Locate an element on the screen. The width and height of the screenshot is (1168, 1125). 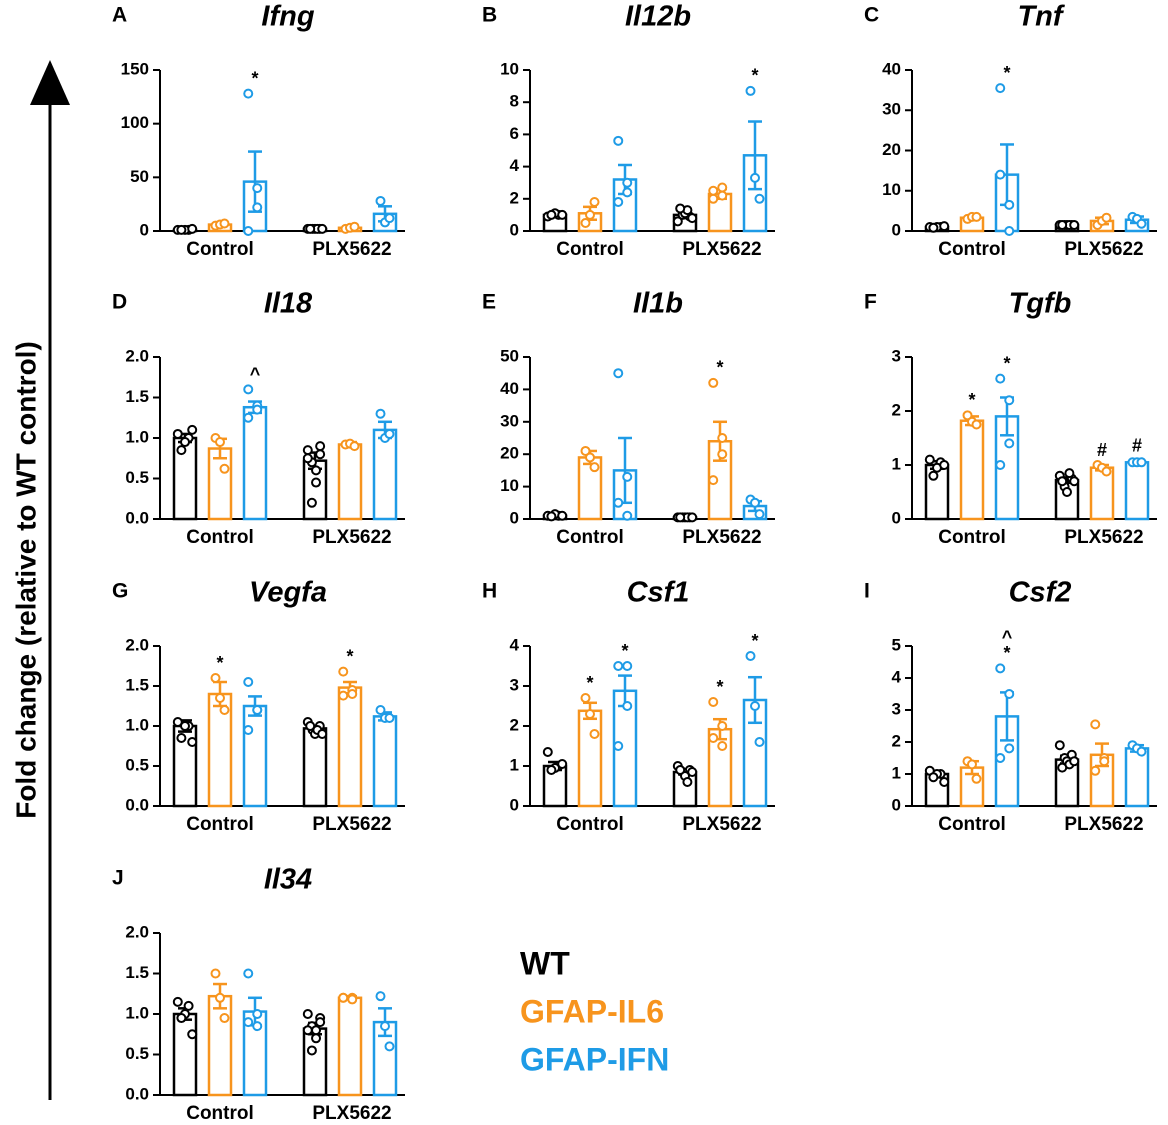
panel-letter: H is located at coordinates (489, 591).